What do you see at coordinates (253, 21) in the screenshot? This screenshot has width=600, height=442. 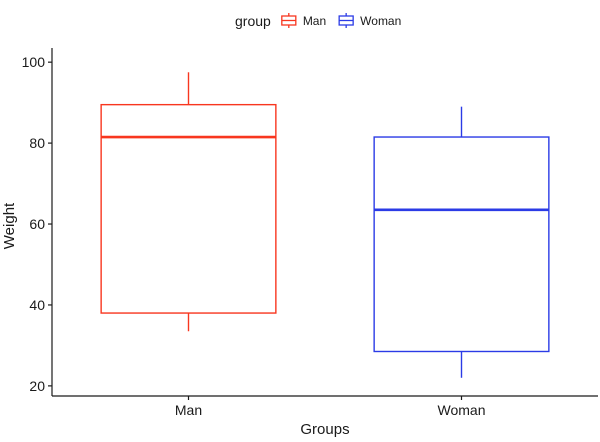 I see `legend-title: group` at bounding box center [253, 21].